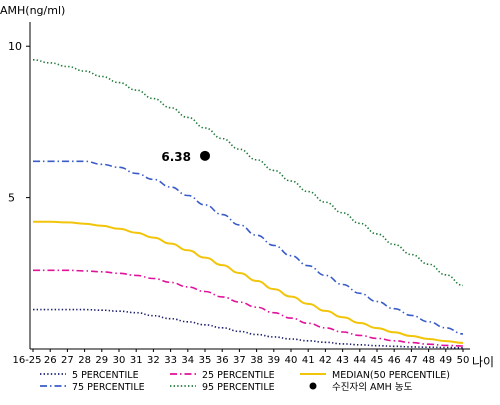  I want to click on x-tick-label: 39, so click(273, 360).